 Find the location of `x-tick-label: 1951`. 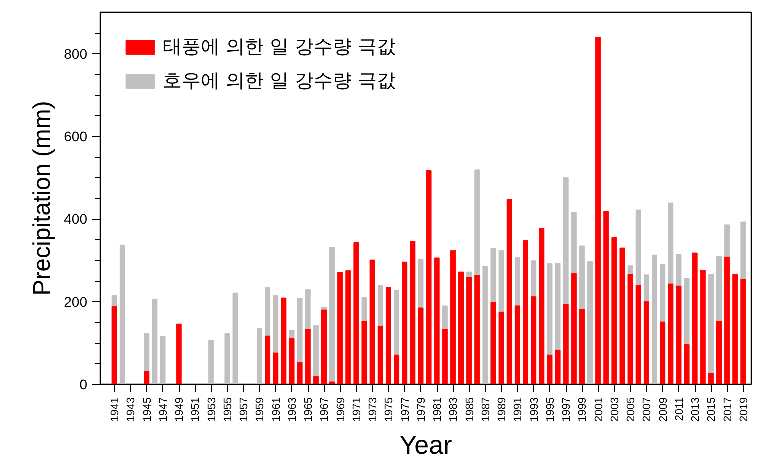

x-tick-label: 1951 is located at coordinates (196, 409).